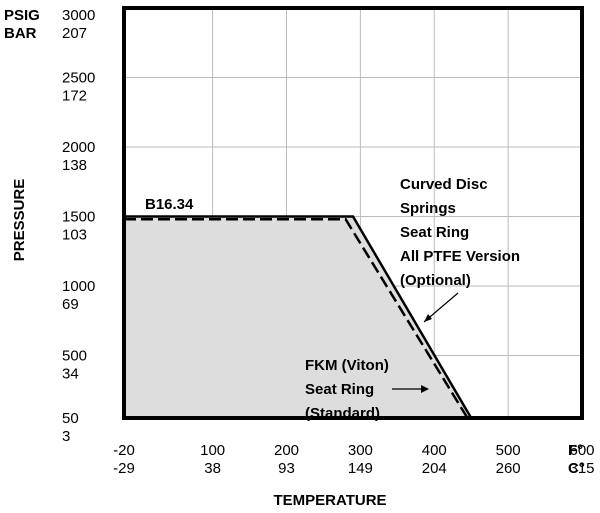 This screenshot has width=600, height=513. What do you see at coordinates (70, 304) in the screenshot?
I see `y-tick-label-bar: 69` at bounding box center [70, 304].